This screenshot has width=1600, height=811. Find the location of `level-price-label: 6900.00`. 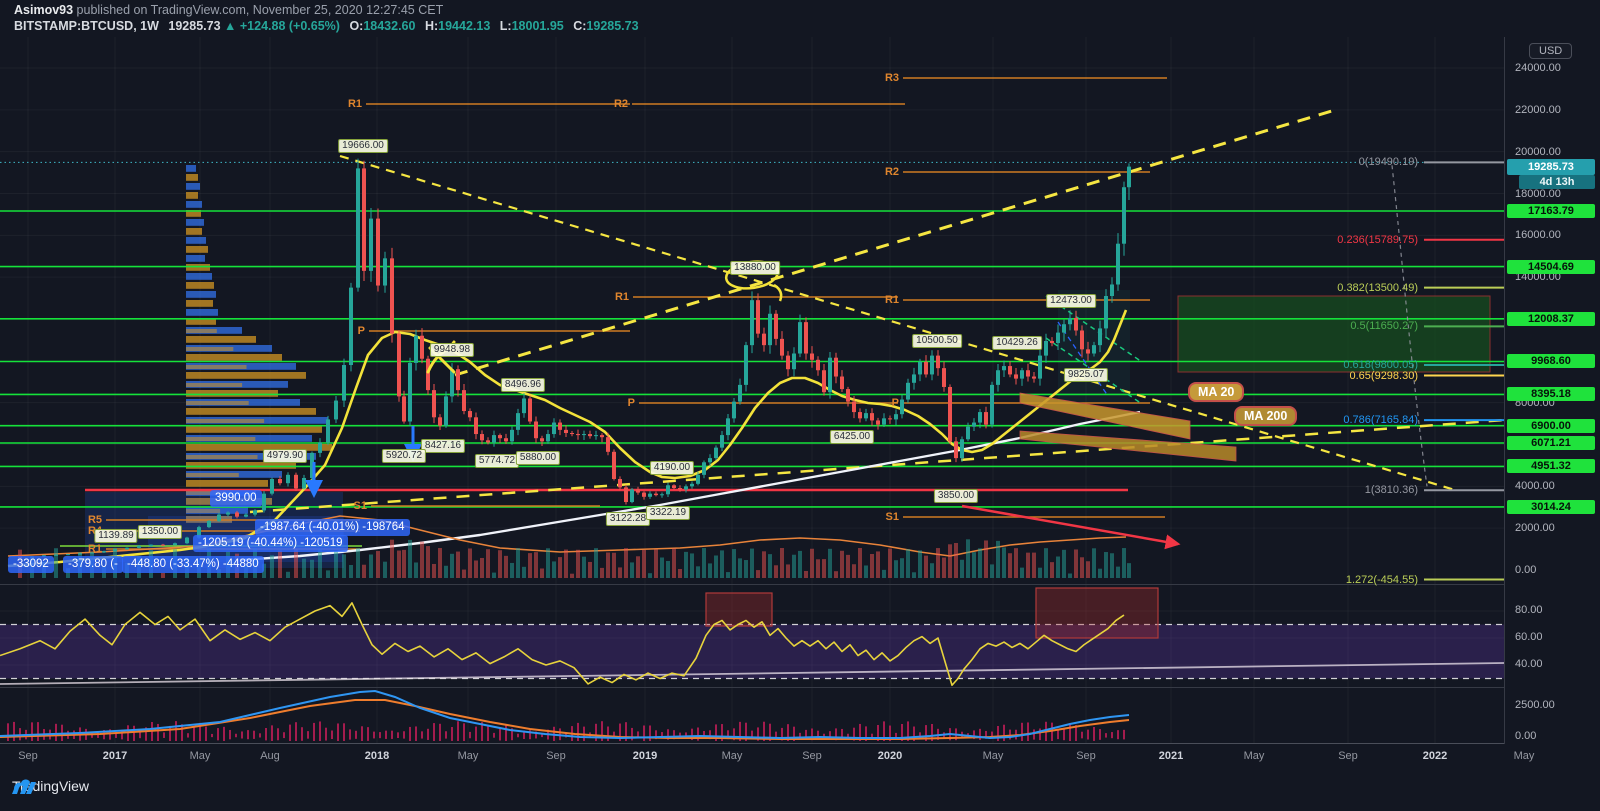

level-price-label: 6900.00 is located at coordinates (1551, 425).